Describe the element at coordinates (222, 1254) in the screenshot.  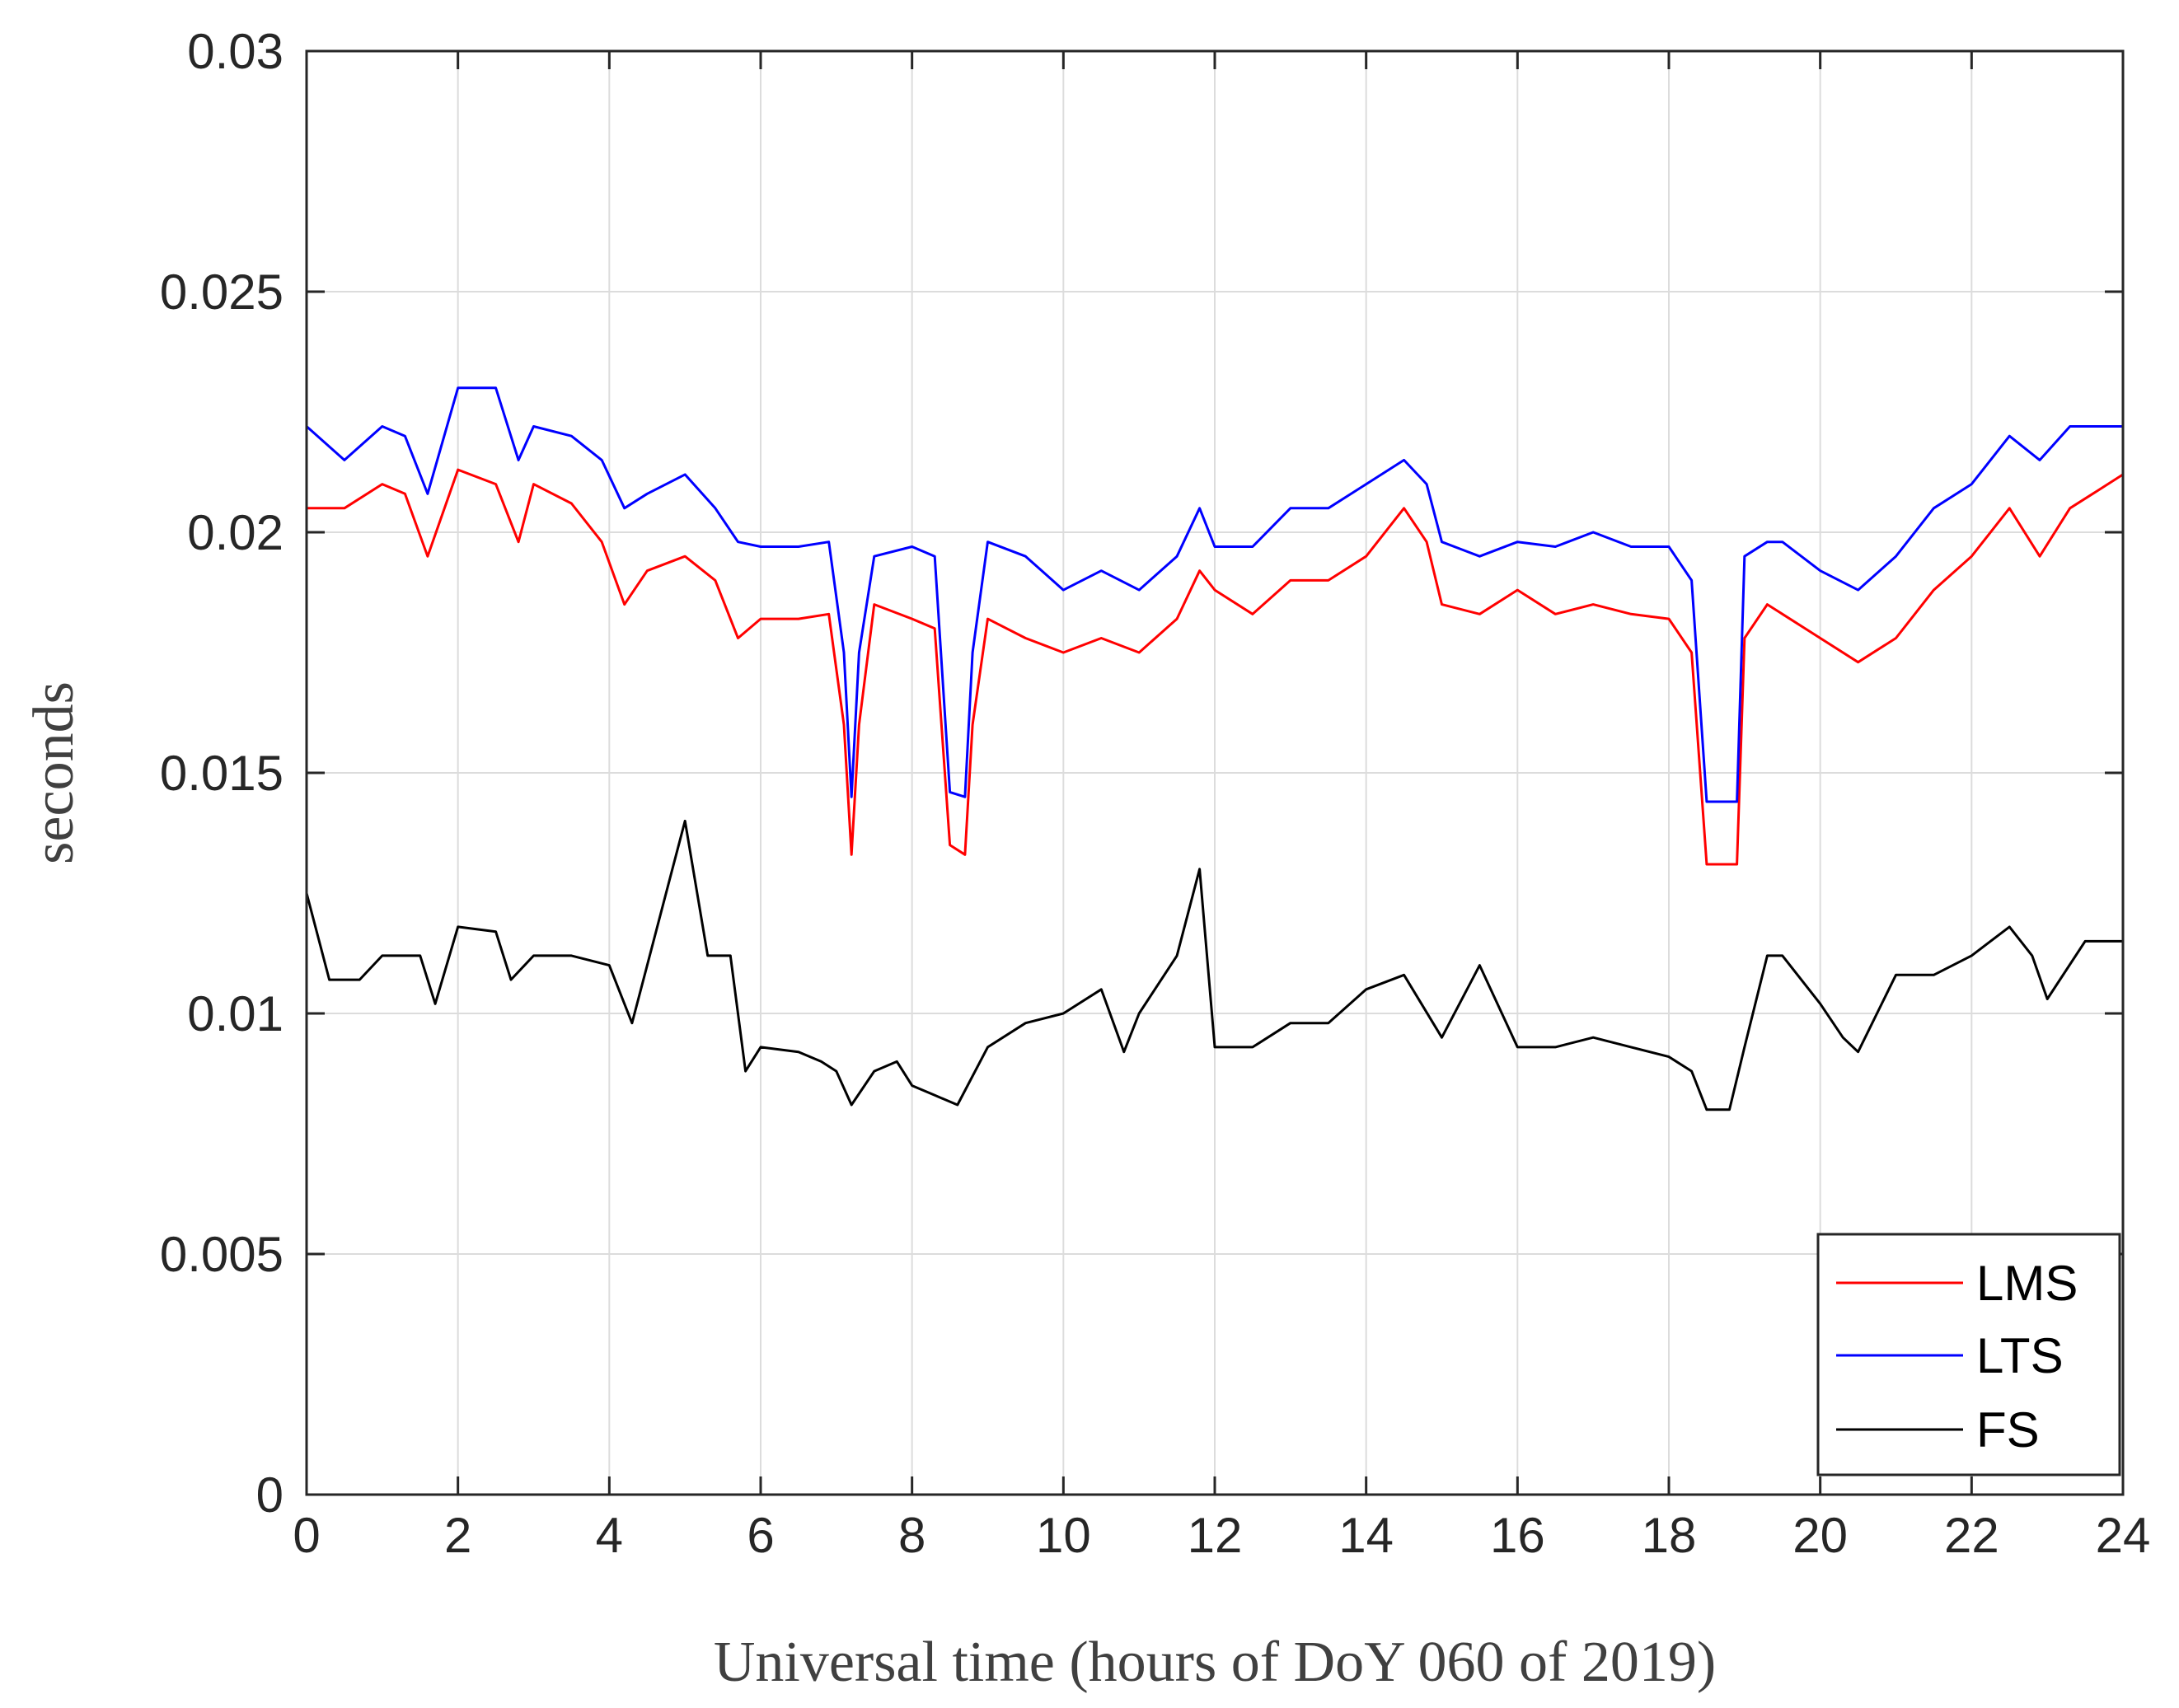
I see `y-tick-label: 0.005` at that location.